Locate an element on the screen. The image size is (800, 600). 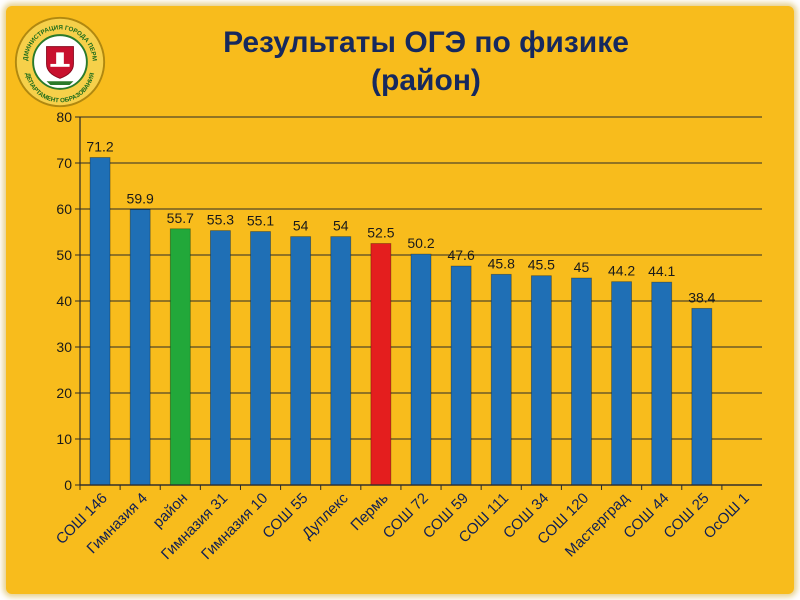
data-label: 44.2 is located at coordinates (621, 271).